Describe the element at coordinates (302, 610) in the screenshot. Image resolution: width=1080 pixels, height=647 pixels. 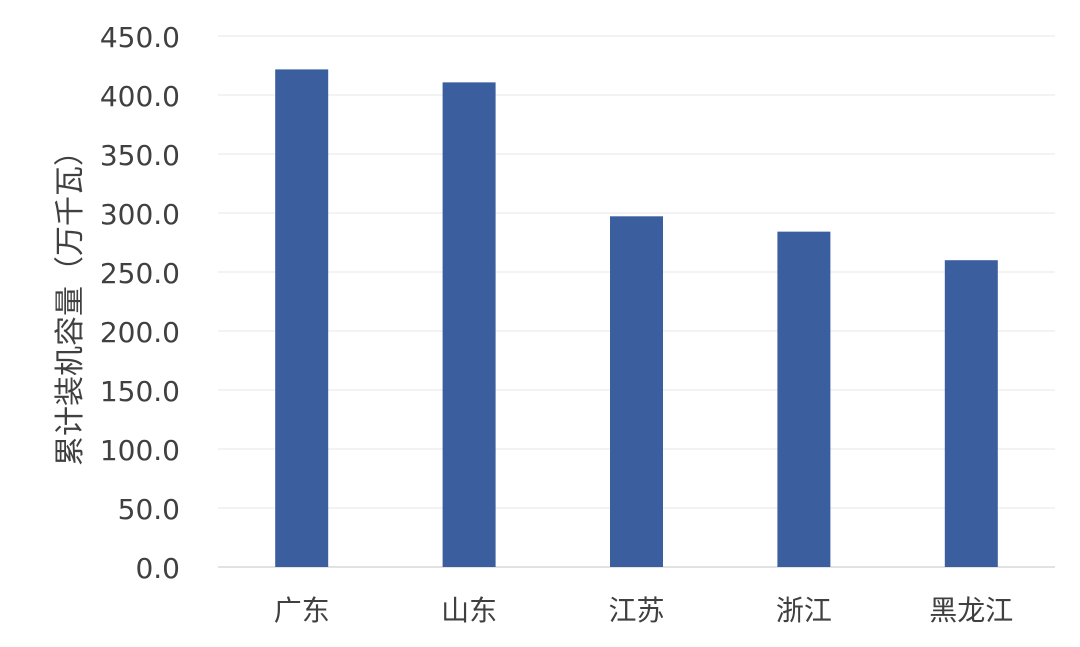
I see `x-tick-label: 广东` at that location.